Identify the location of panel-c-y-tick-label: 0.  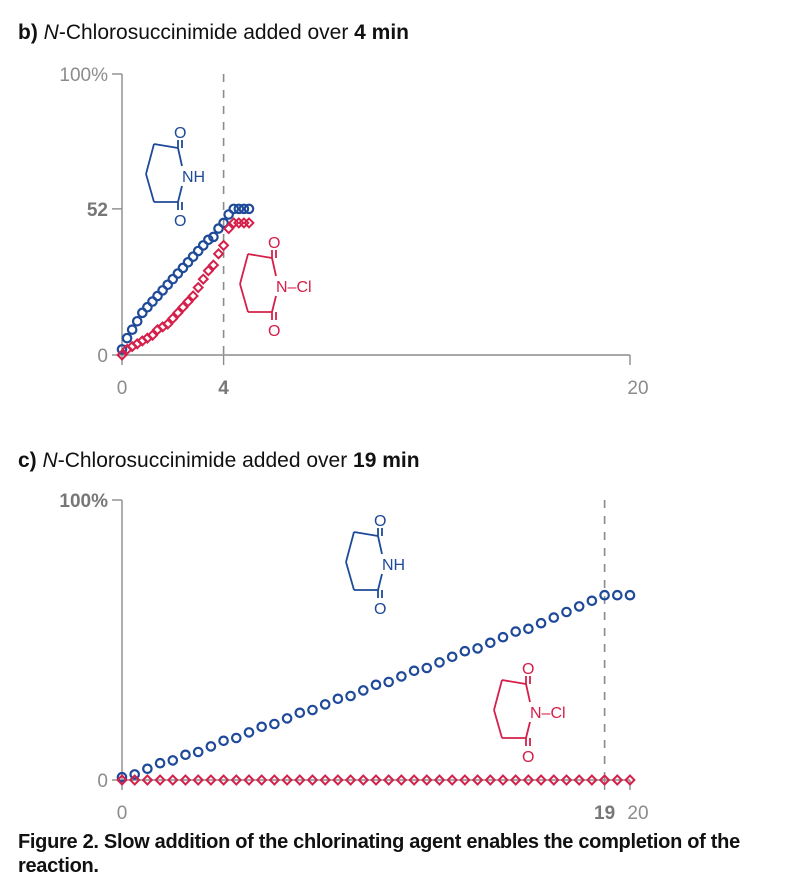
(102, 781).